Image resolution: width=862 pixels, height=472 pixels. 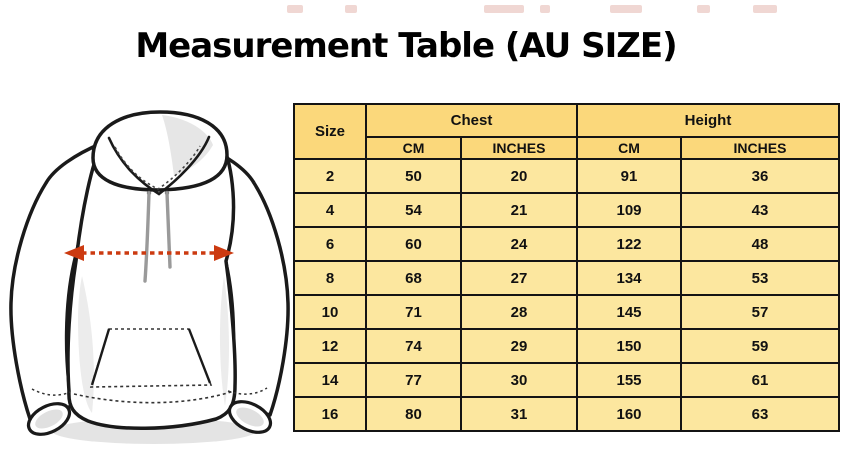 I want to click on chest-cm-cell: 50, so click(x=413, y=176).